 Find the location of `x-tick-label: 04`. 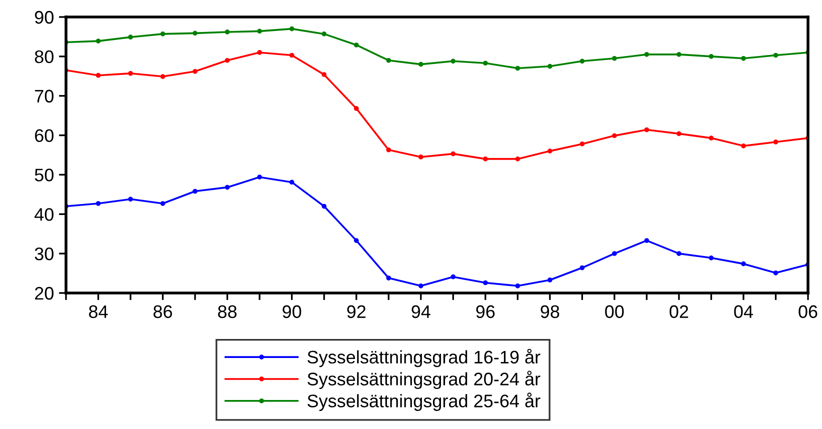

x-tick-label: 04 is located at coordinates (743, 311).